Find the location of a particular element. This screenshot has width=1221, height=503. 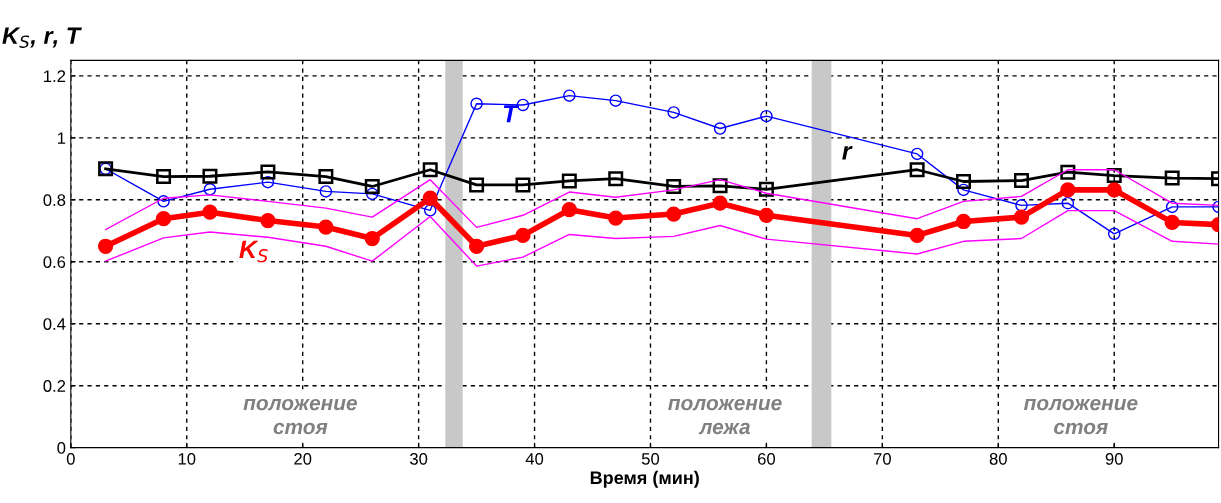

y-tick-label: 0 is located at coordinates (61, 448).